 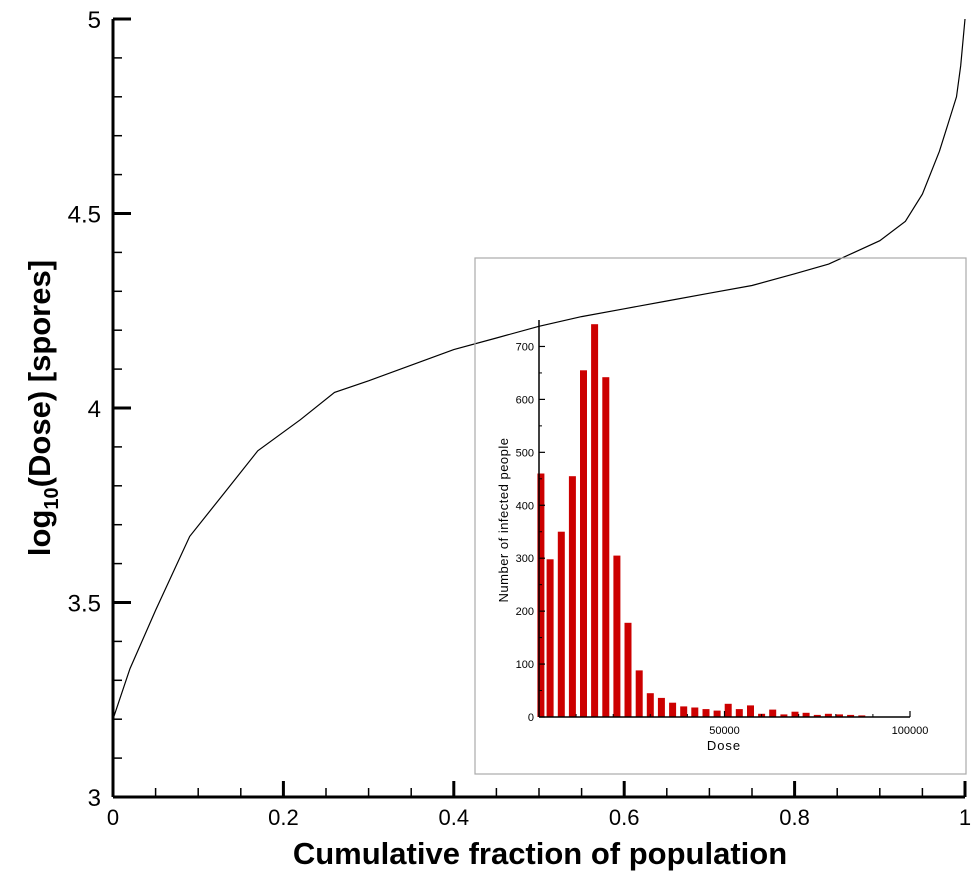 What do you see at coordinates (454, 817) in the screenshot?
I see `main-x-tick-label: 0.4` at bounding box center [454, 817].